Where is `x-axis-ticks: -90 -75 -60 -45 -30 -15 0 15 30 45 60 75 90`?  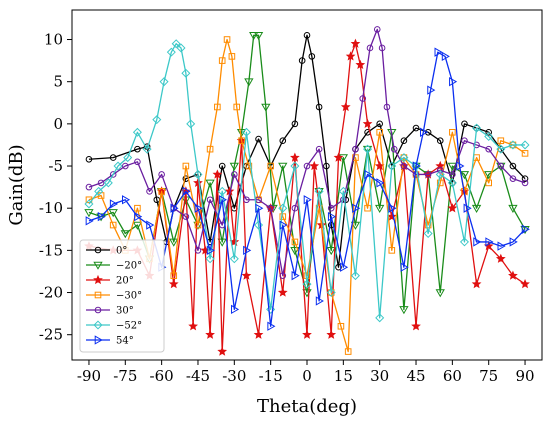
x-axis-ticks: -90 -75 -60 -45 -30 -15 0 15 30 45 60 75 90 is located at coordinates (306, 372).